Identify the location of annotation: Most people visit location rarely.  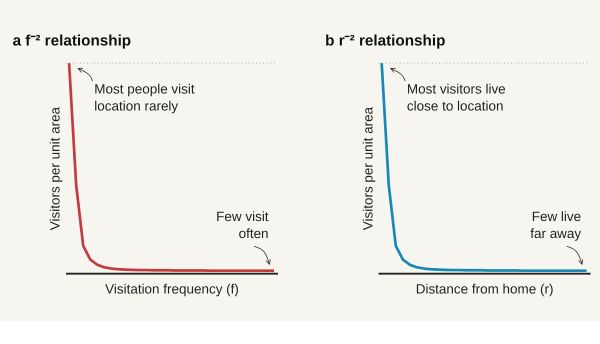
(144, 98).